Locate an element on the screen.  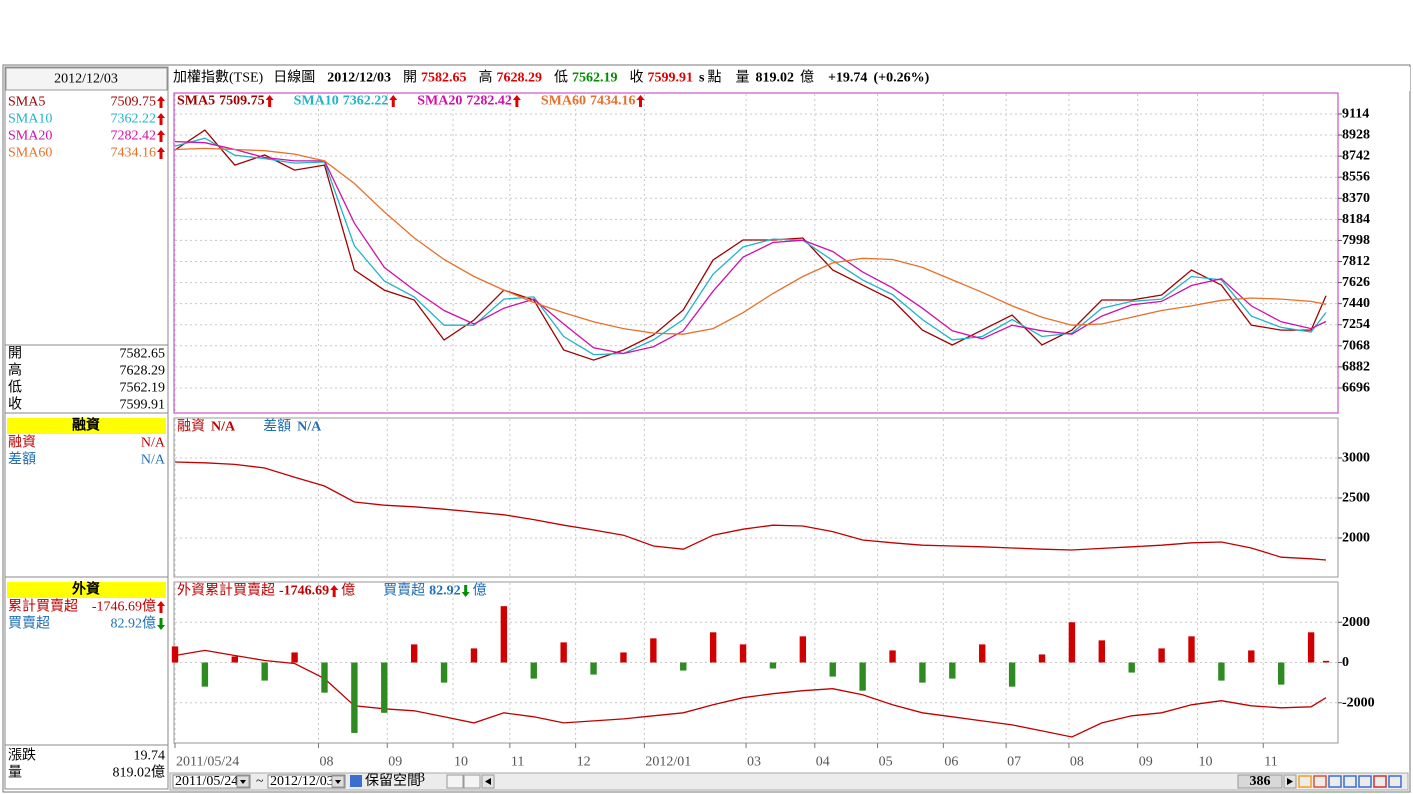
header-bar is located at coordinates (790, 79).